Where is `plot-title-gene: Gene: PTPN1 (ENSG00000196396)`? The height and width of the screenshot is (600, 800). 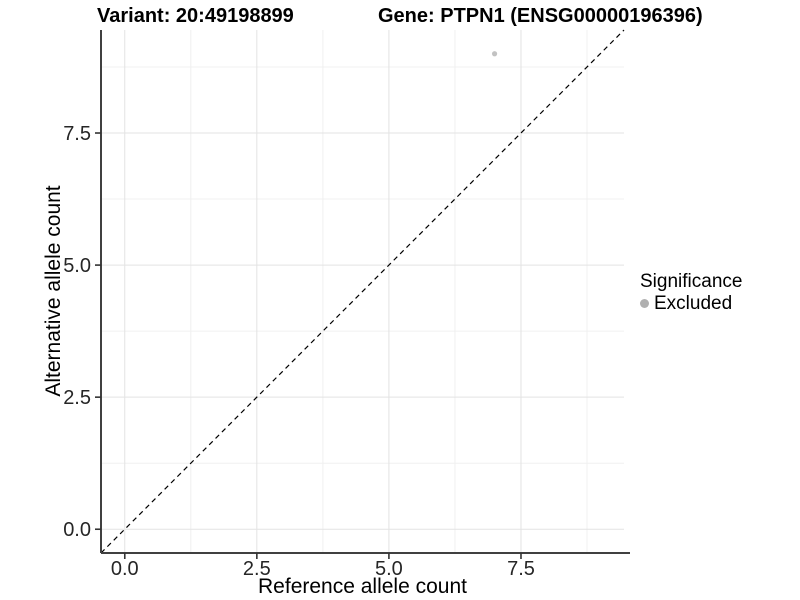 plot-title-gene: Gene: PTPN1 (ENSG00000196396) is located at coordinates (540, 16).